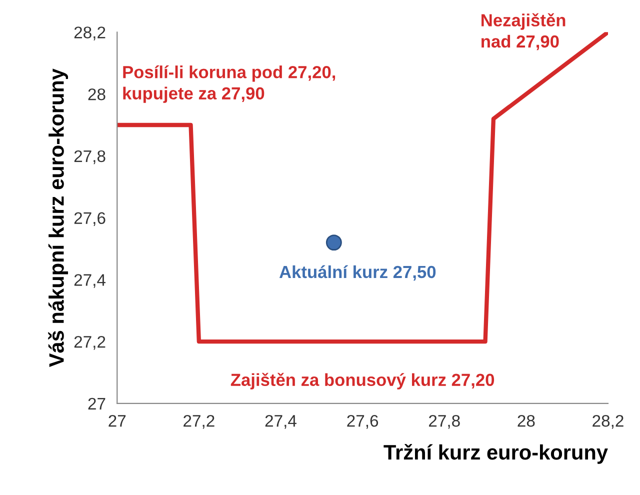 Image resolution: width=640 pixels, height=495 pixels. Describe the element at coordinates (90, 343) in the screenshot. I see `y-tick-label: 27,2` at that location.